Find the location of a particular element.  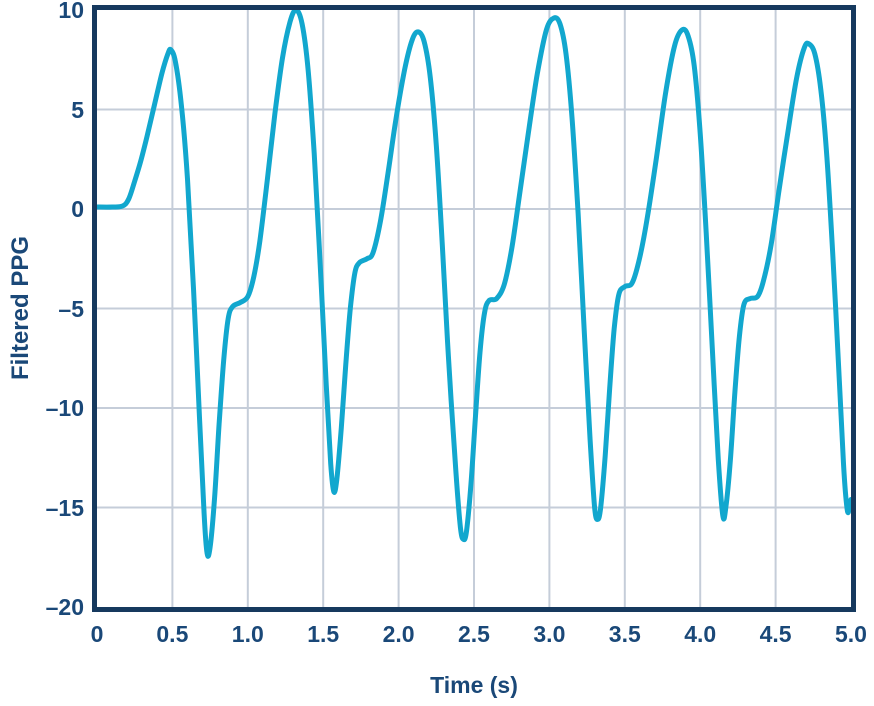

y-tick-label: –10 is located at coordinates (64, 408).